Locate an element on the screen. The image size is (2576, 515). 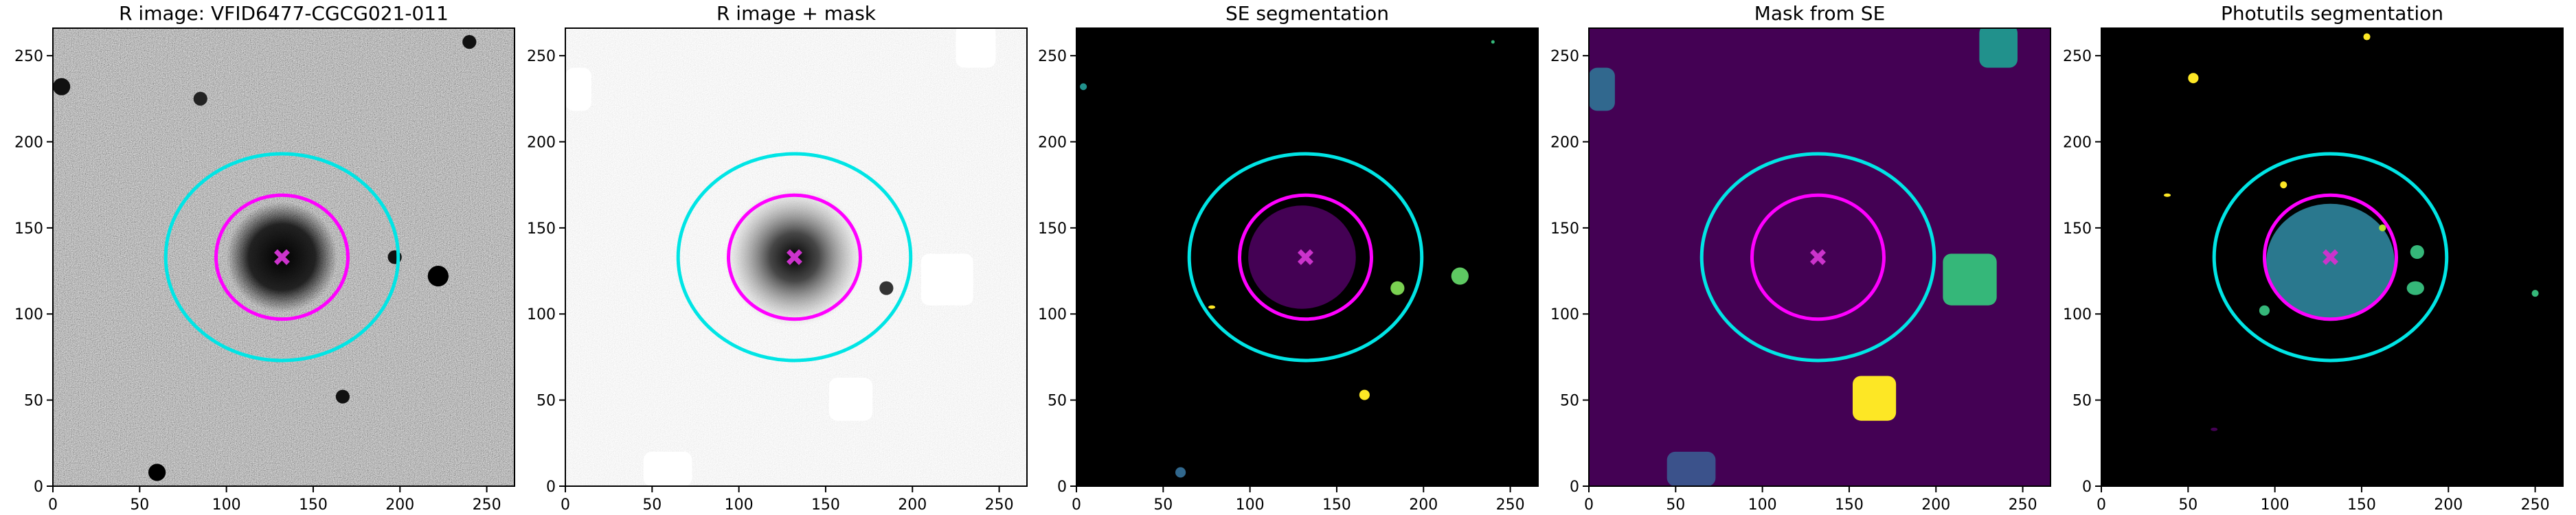
panel-title: Mask from SE is located at coordinates (1820, 13).